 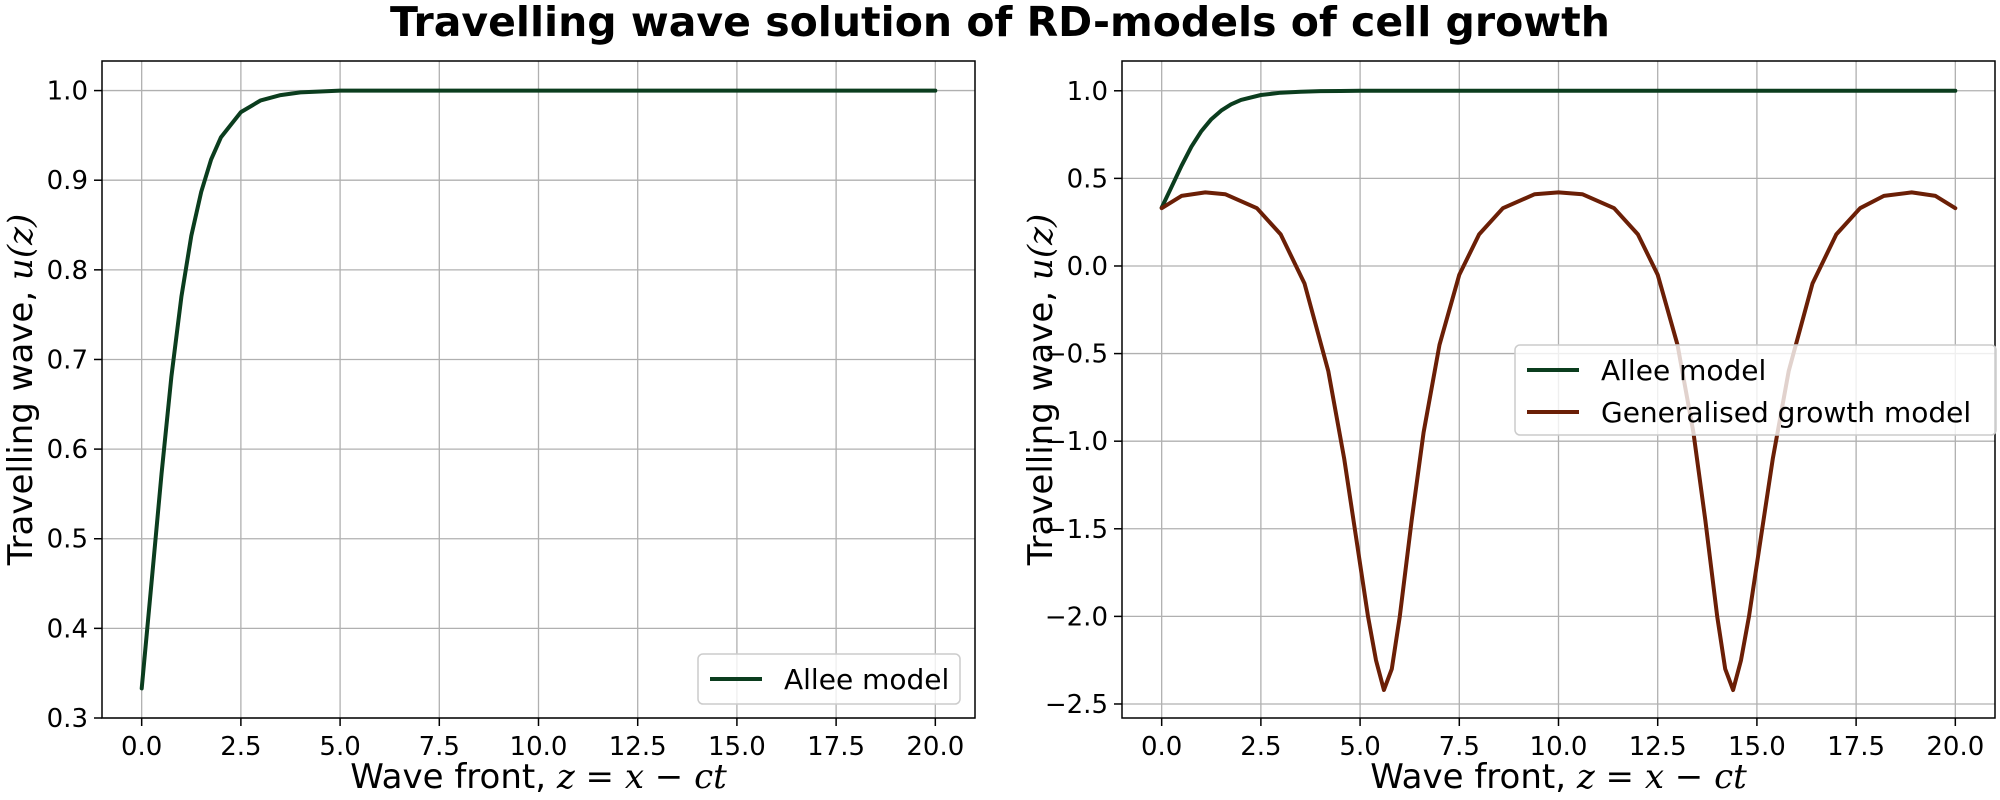 I want to click on y-tick-label: −1.5, so click(x=1076, y=530).